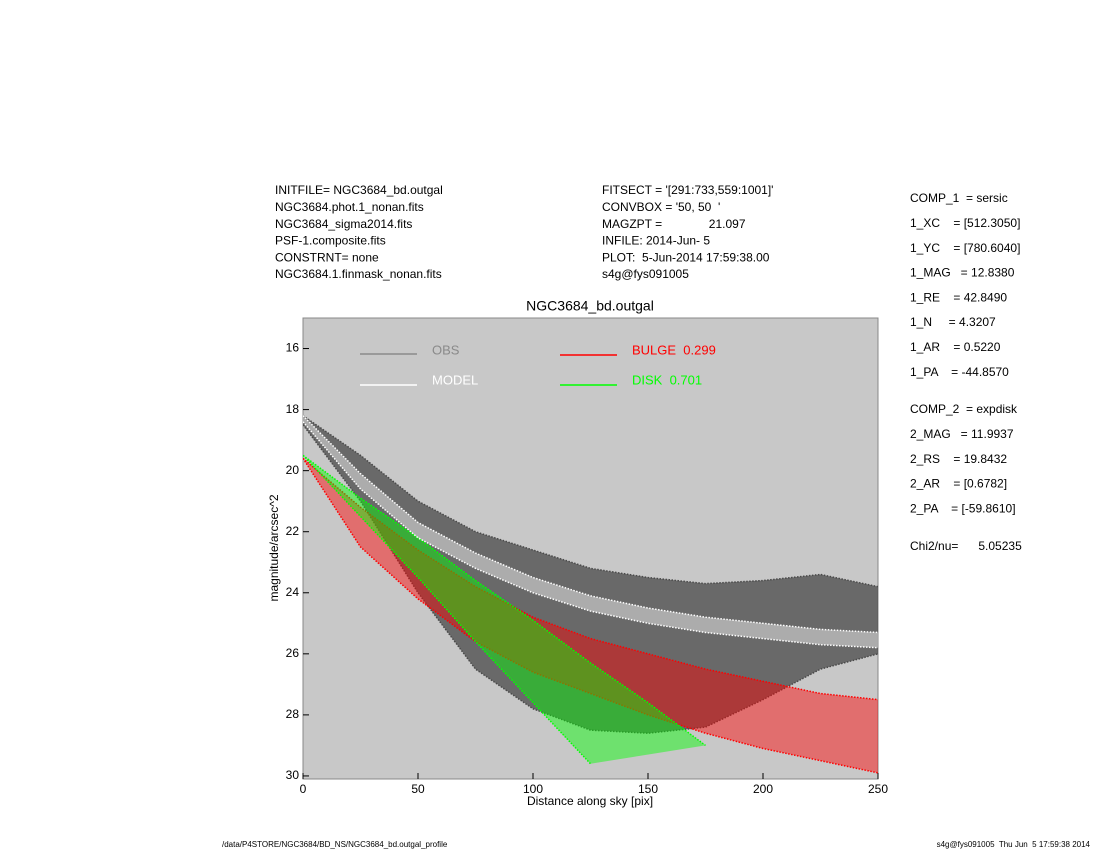 This screenshot has width=1100, height=850. I want to click on legend-label: OBS, so click(446, 349).